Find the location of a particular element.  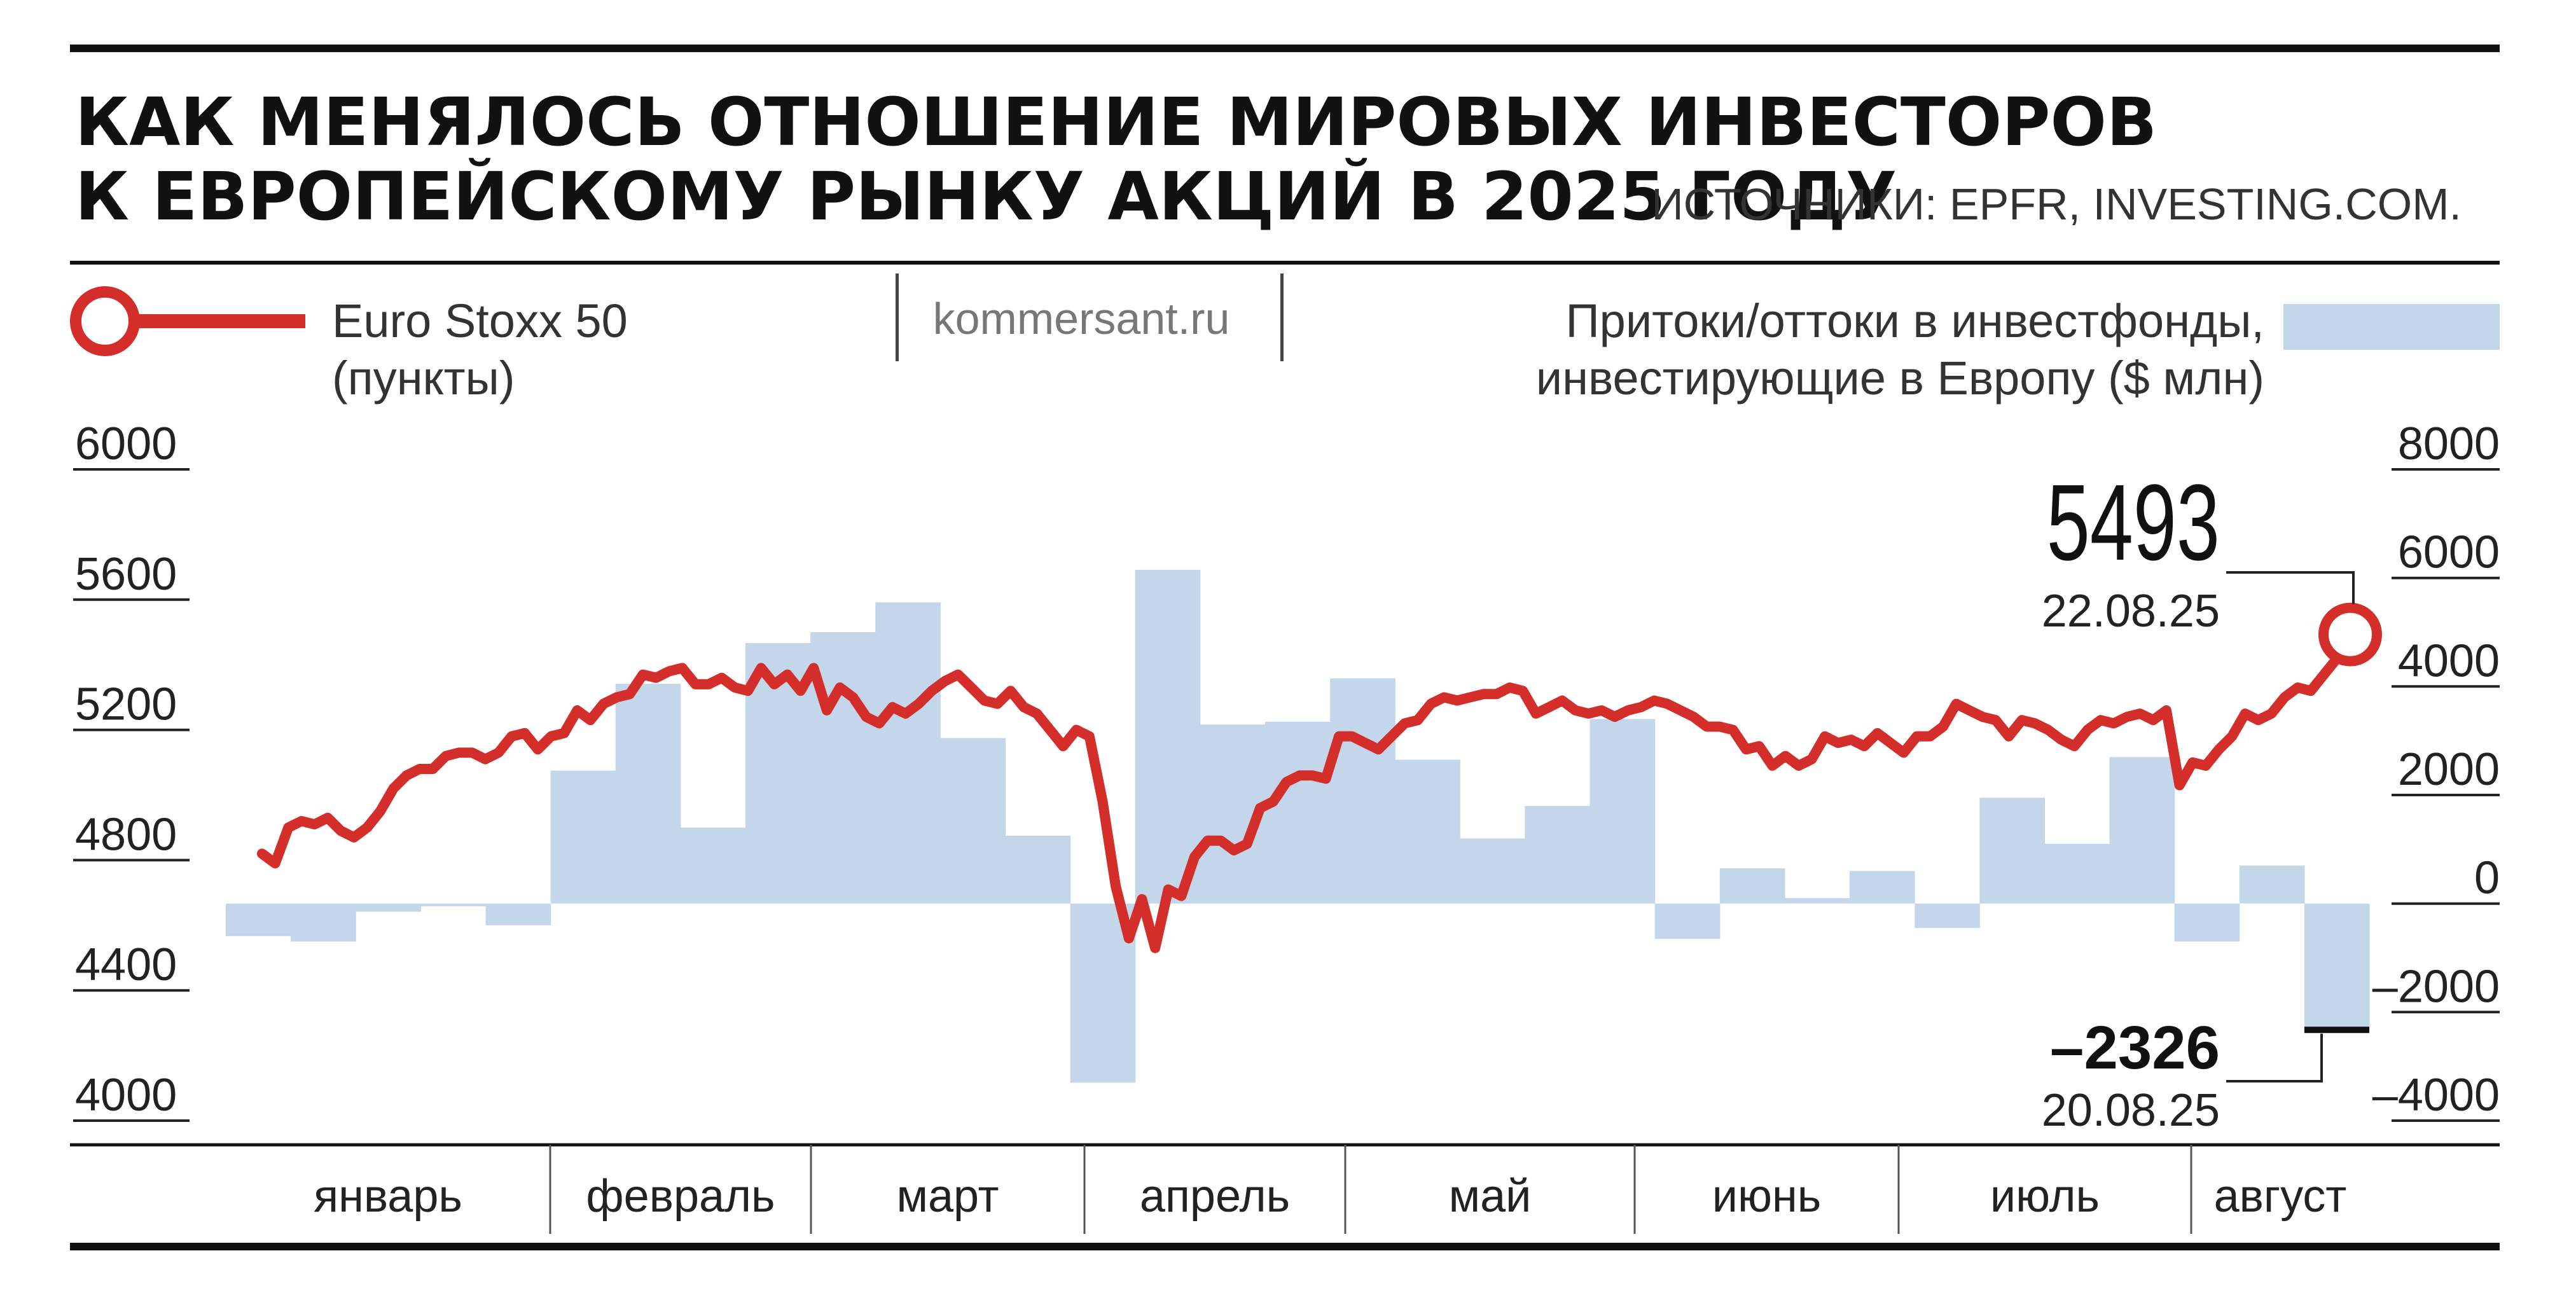

title-bottom-rule is located at coordinates (1285, 263).